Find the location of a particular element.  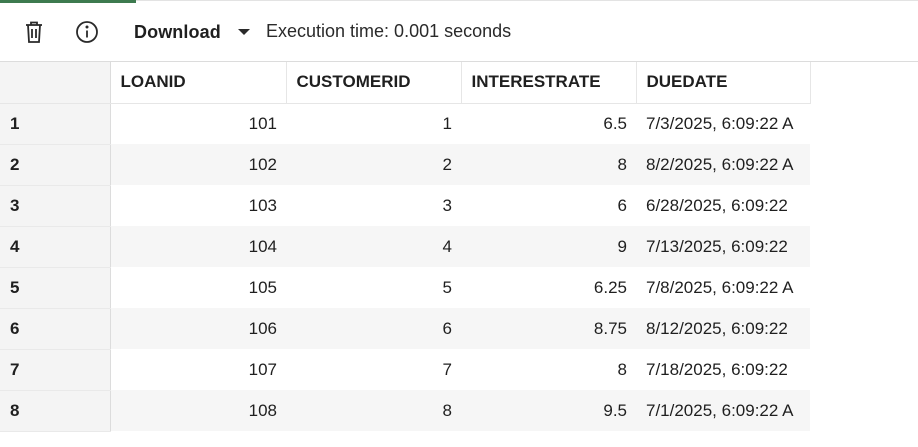

cell-customerid: 1 is located at coordinates (373, 123).